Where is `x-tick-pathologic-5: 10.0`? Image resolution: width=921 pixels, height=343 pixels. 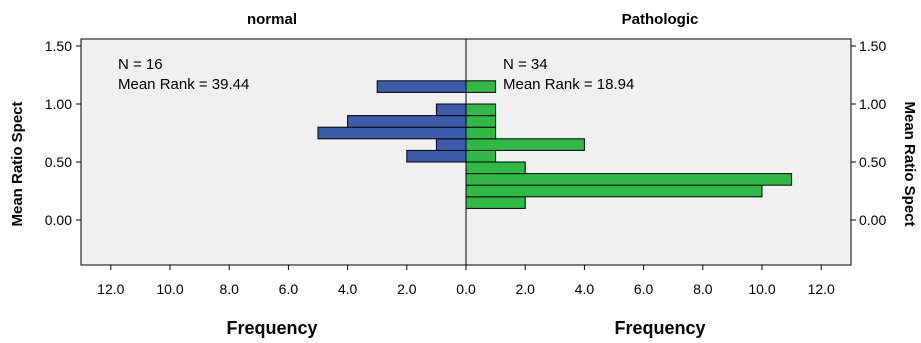 x-tick-pathologic-5: 10.0 is located at coordinates (761, 289).